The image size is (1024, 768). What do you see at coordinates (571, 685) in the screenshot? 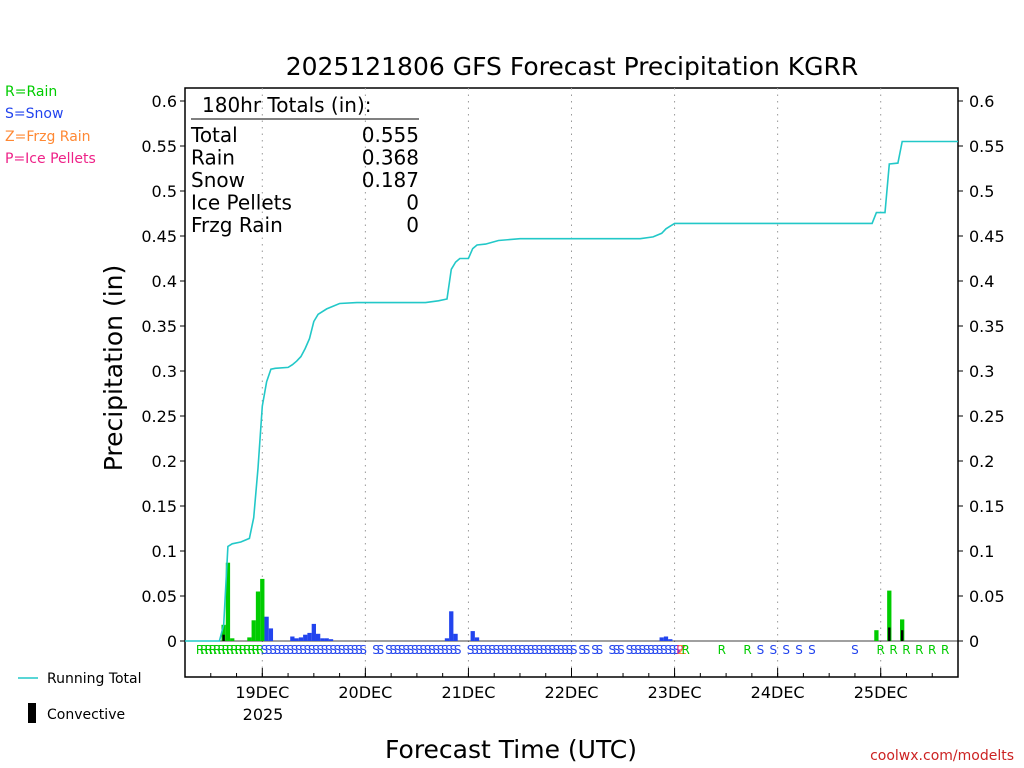
I see `x-axis: 19DEC 20DEC 21DEC 22DEC 23DEC 24DEC 25DEC` at bounding box center [571, 685].